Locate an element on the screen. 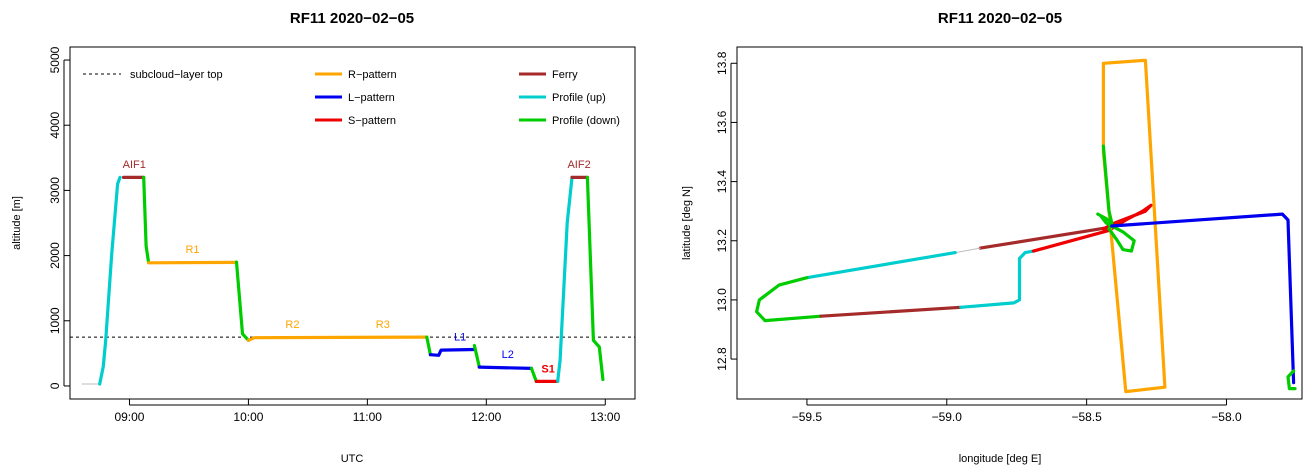 Image resolution: width=1315 pixels, height=468 pixels. annotation-r3: R3 is located at coordinates (383, 325).